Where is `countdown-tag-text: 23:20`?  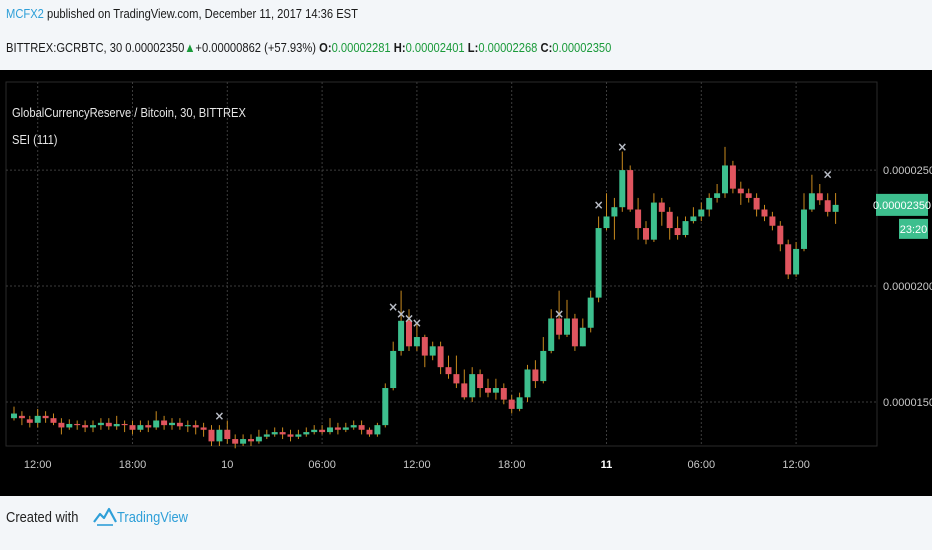
countdown-tag-text: 23:20 is located at coordinates (914, 230).